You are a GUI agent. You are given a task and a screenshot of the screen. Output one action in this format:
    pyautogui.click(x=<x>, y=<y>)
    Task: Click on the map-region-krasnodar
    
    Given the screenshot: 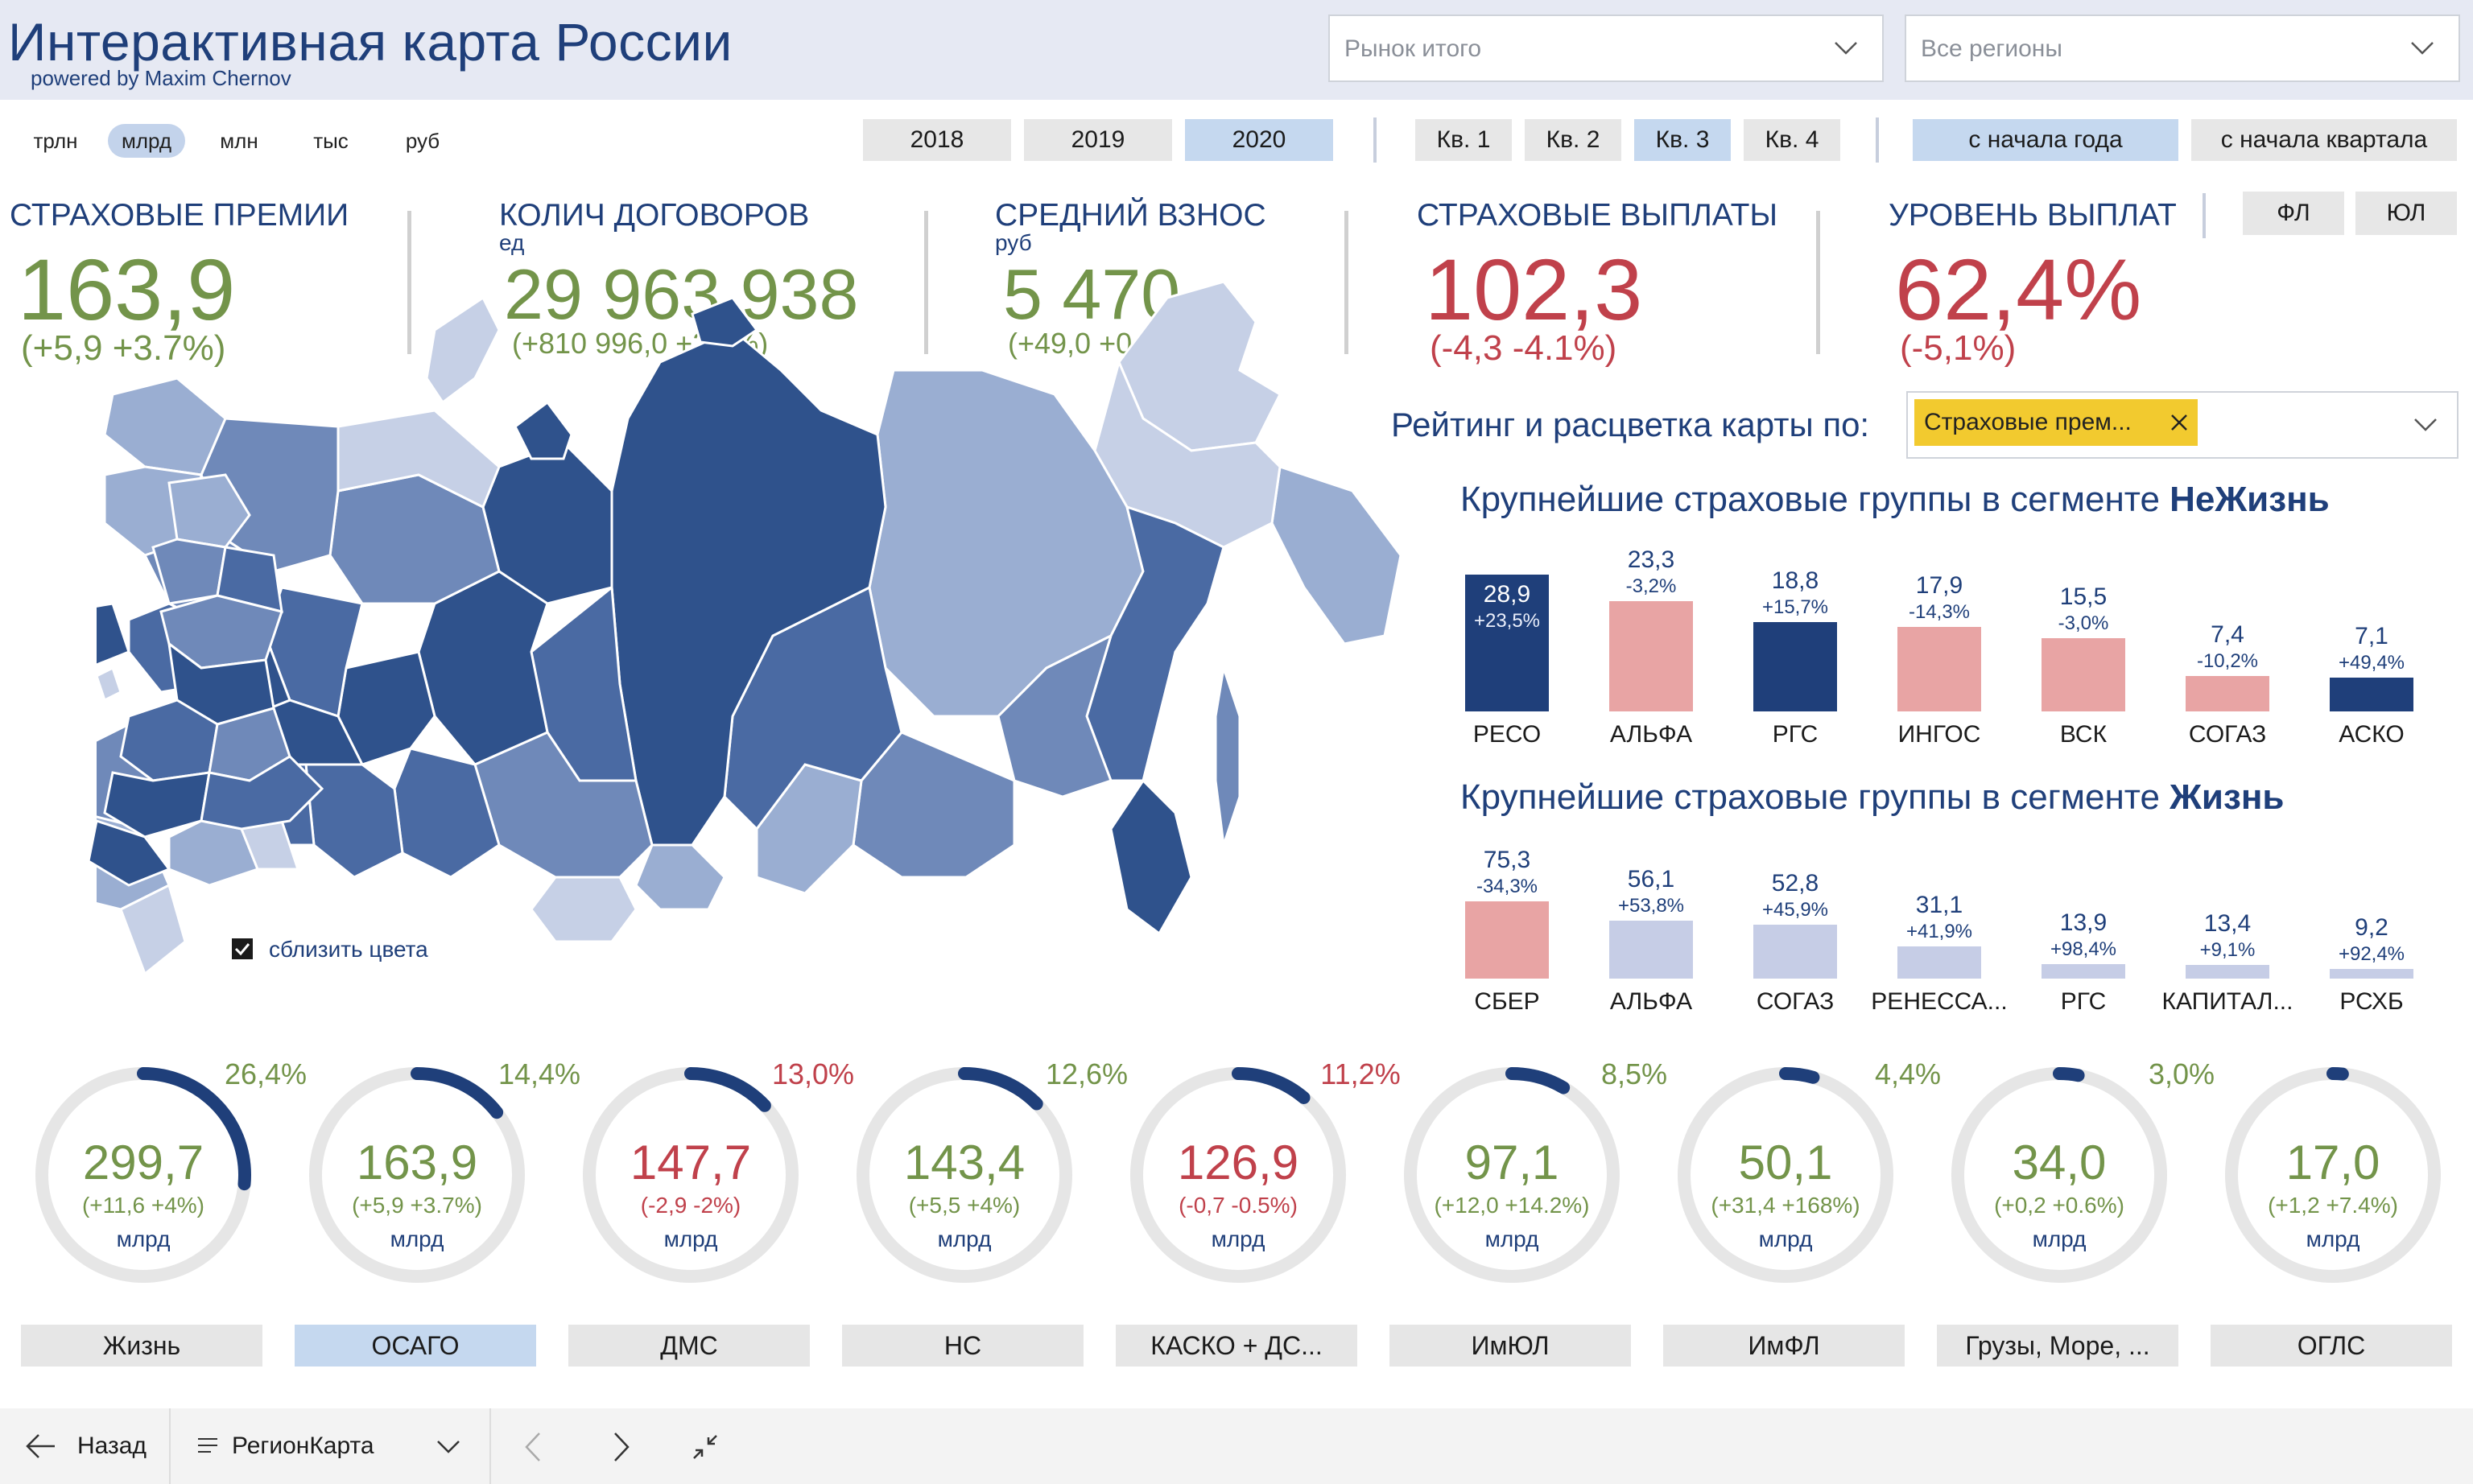 What is the action you would take?
    pyautogui.click(x=129, y=853)
    